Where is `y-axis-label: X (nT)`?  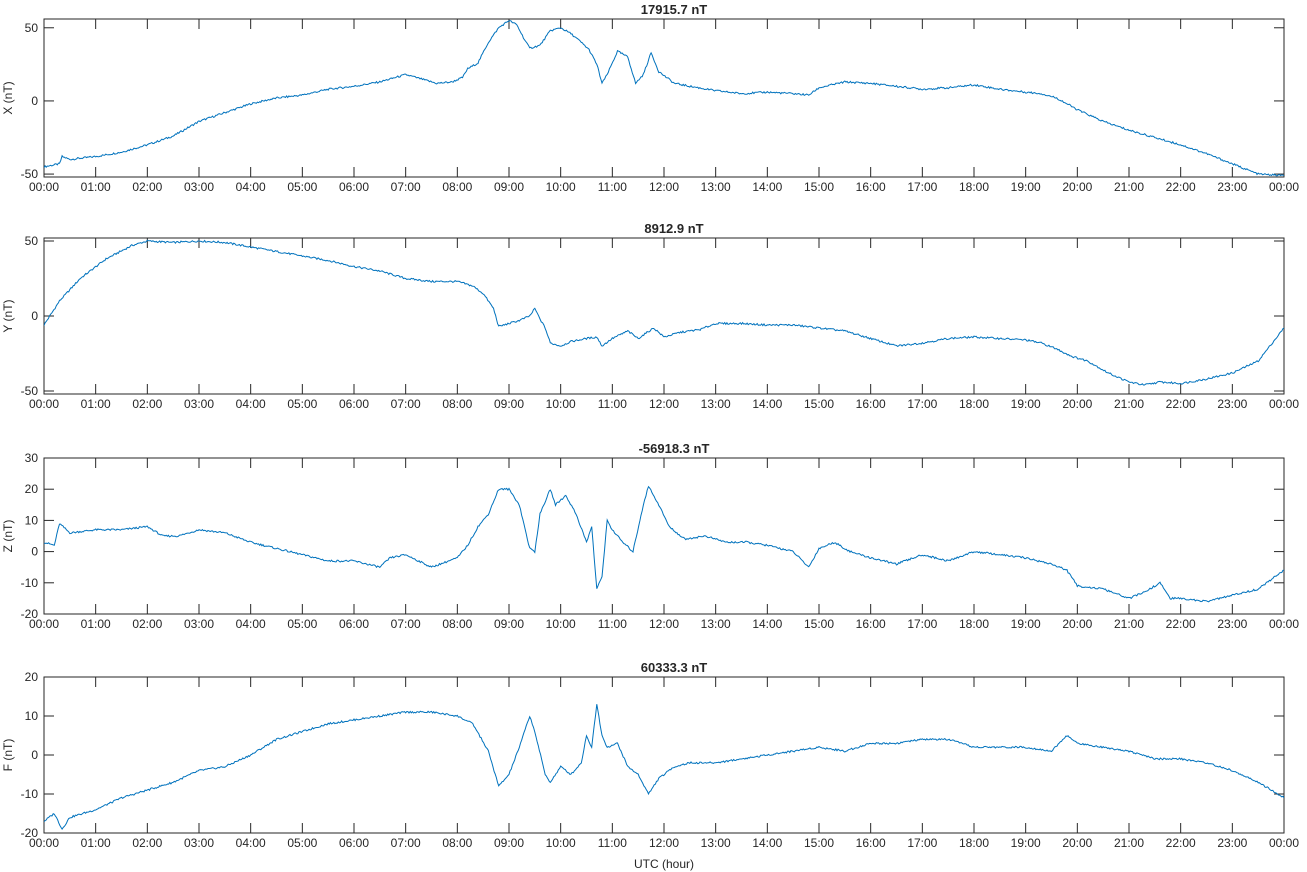 y-axis-label: X (nT) is located at coordinates (8, 97).